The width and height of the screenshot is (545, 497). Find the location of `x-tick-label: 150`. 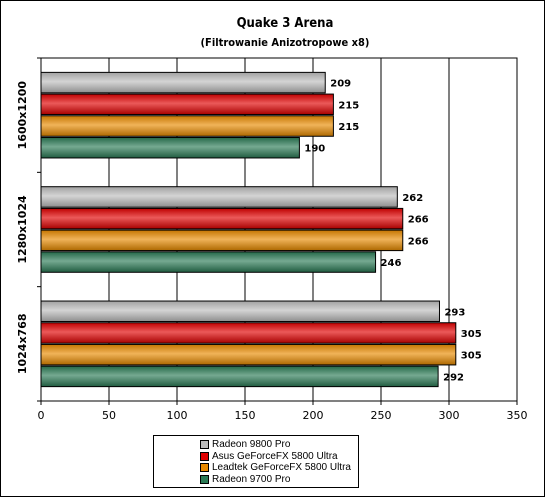

x-tick-label: 150 is located at coordinates (245, 415).